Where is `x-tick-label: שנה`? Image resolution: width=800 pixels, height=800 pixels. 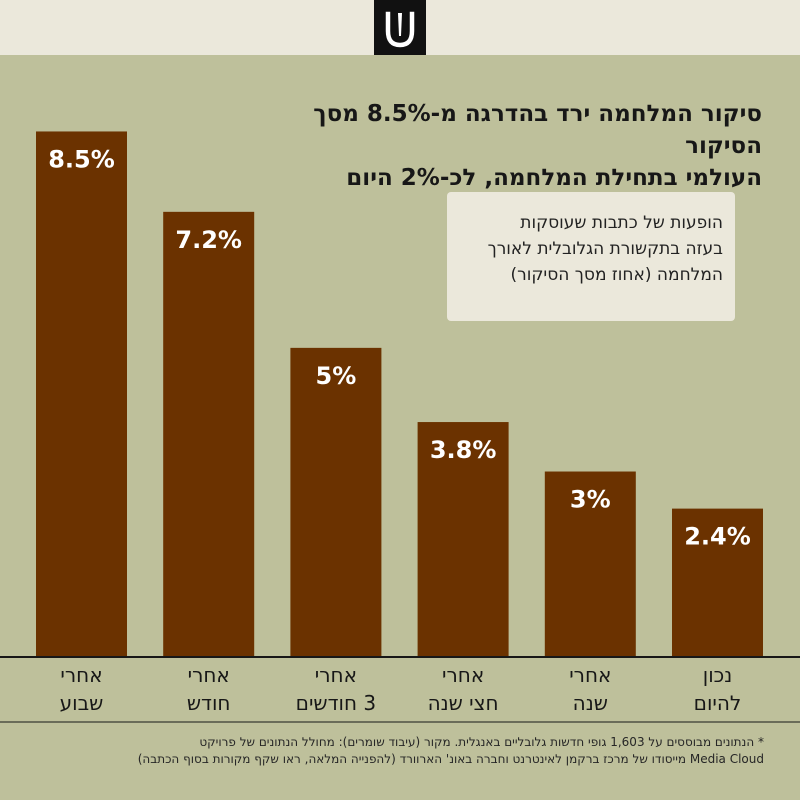
x-tick-label: שנה is located at coordinates (590, 703).